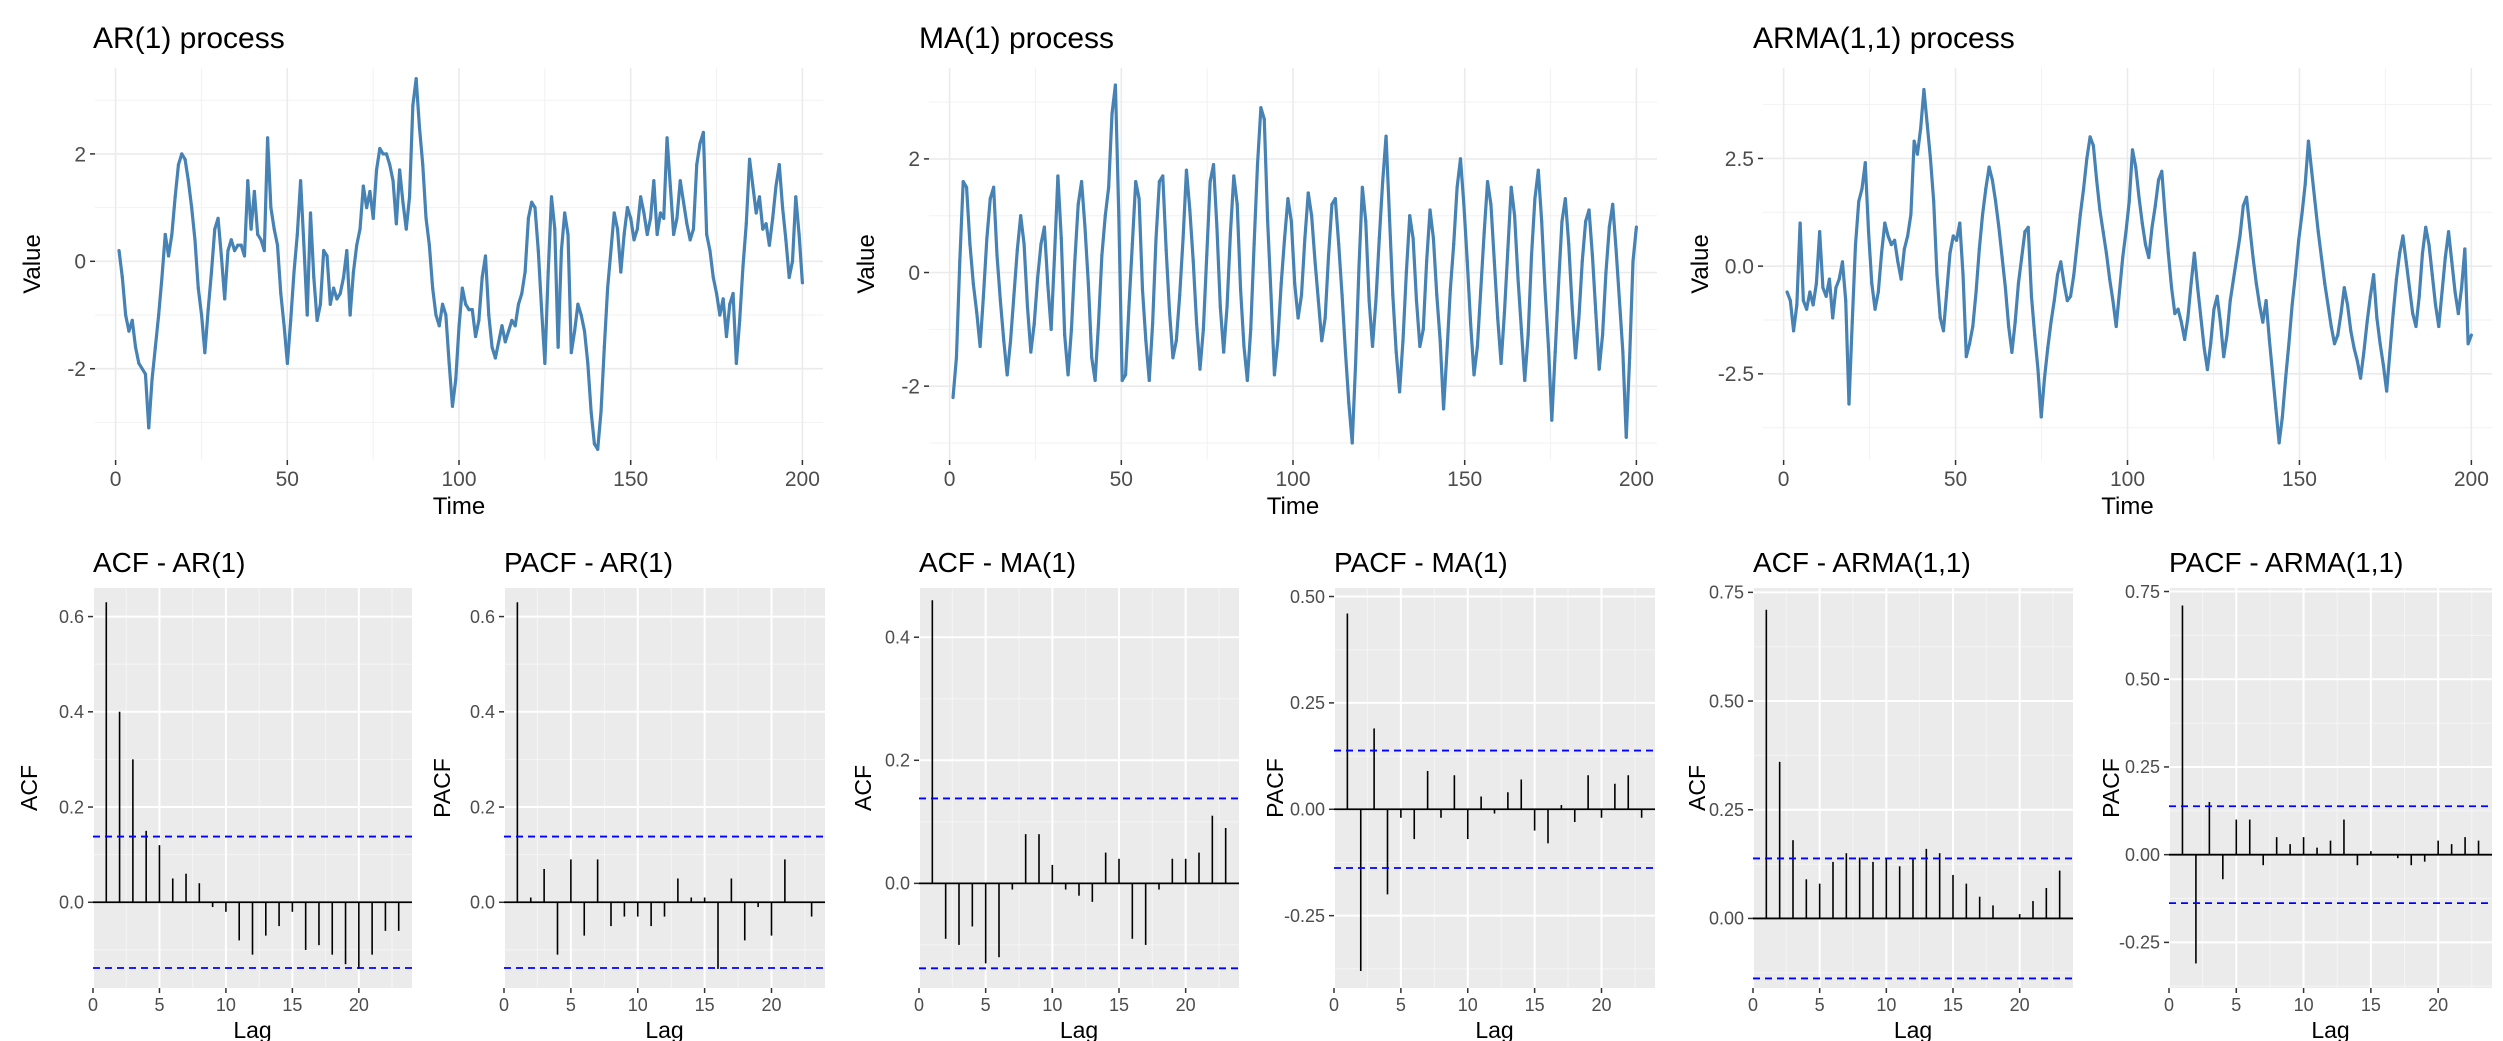  I want to click on pacf-ar1-panel: PACF - AR(1) 0 5 10 15 20 0.0 0.2 0.4 0.6 Lag PACF, so click(623, 780).